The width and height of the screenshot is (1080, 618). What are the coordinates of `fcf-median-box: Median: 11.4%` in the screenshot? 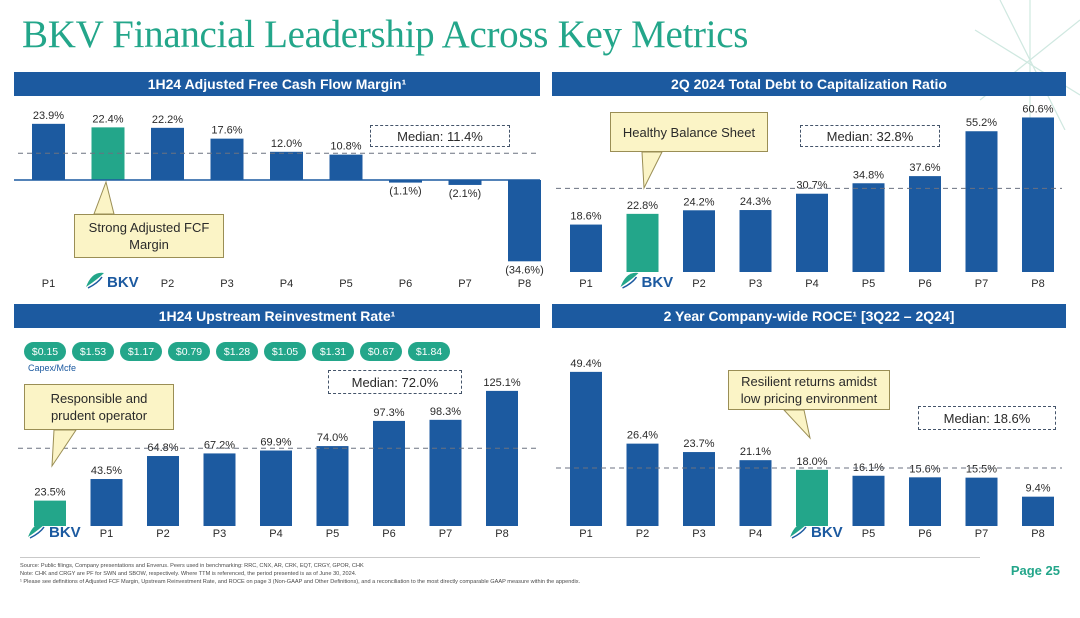 It's located at (440, 136).